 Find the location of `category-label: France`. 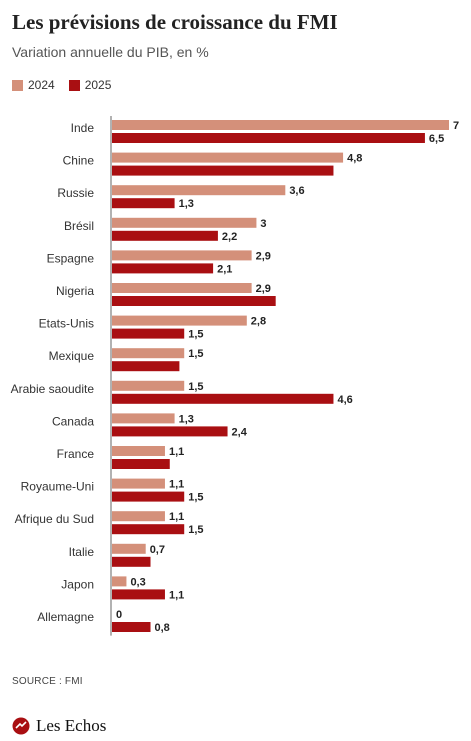

category-label: France is located at coordinates (76, 454).